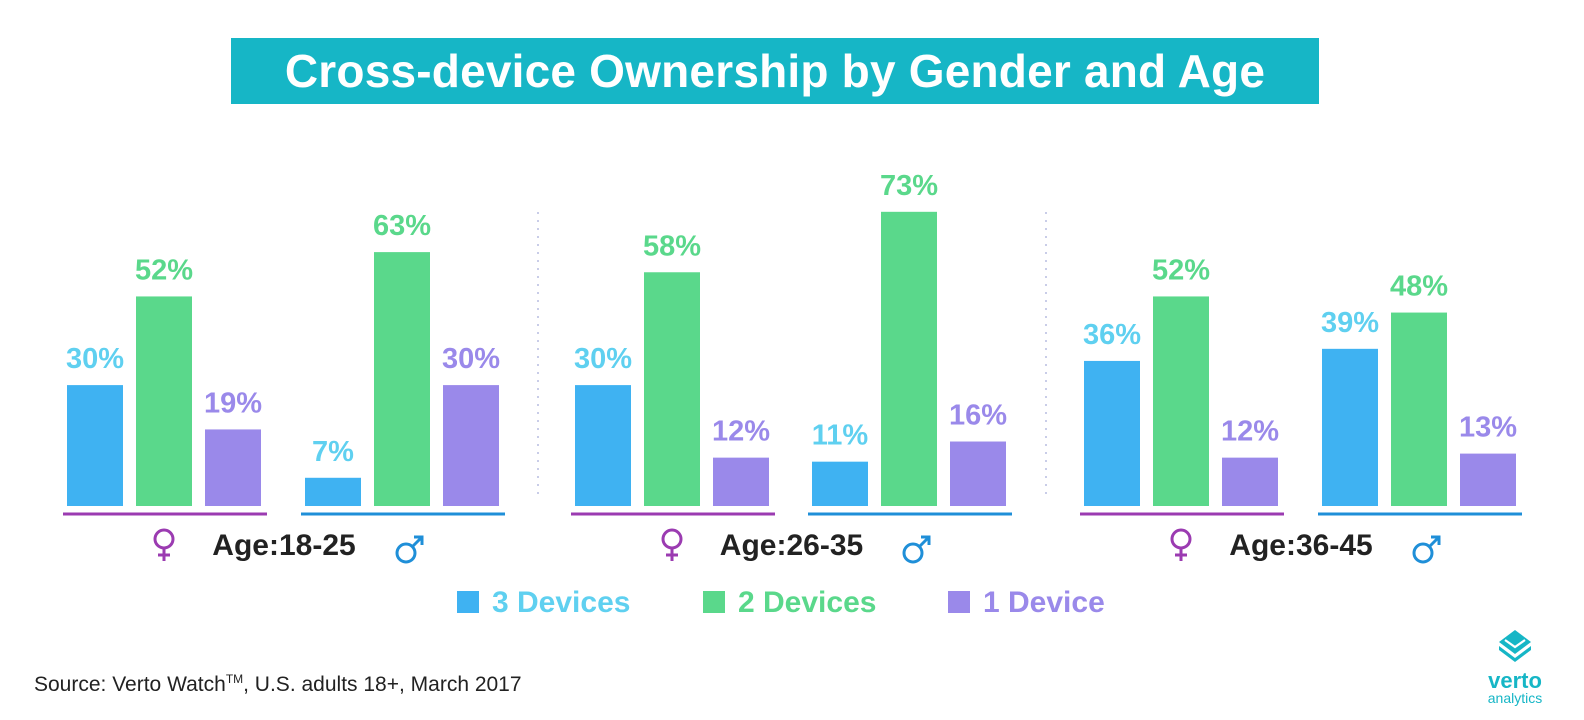 Image resolution: width=1584 pixels, height=720 pixels. Describe the element at coordinates (959, 602) in the screenshot. I see `legend-swatch-1-device` at that location.